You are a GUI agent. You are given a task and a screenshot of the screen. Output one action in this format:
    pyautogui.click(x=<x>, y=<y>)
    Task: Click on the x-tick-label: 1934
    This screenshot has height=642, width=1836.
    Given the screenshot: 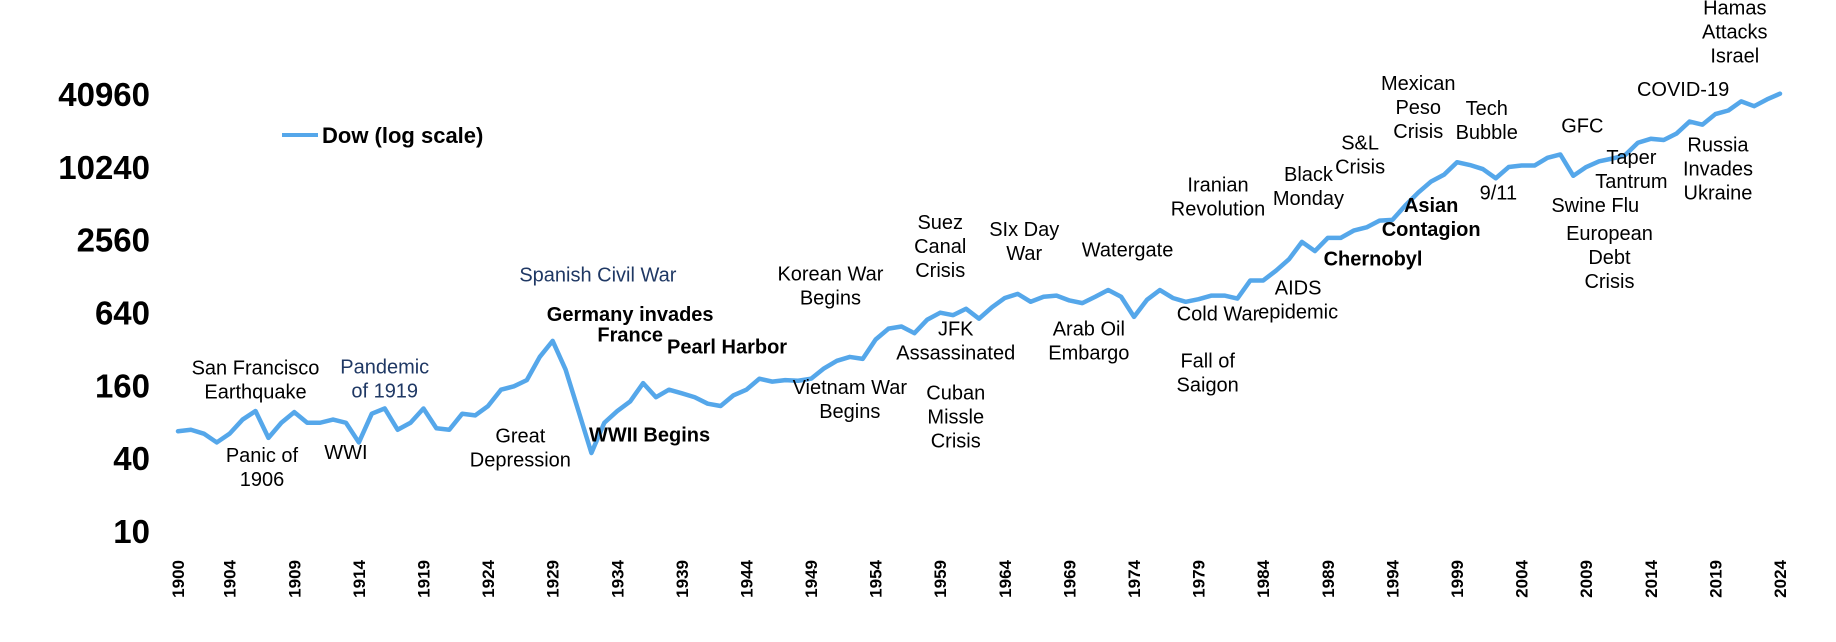 What is the action you would take?
    pyautogui.click(x=617, y=578)
    